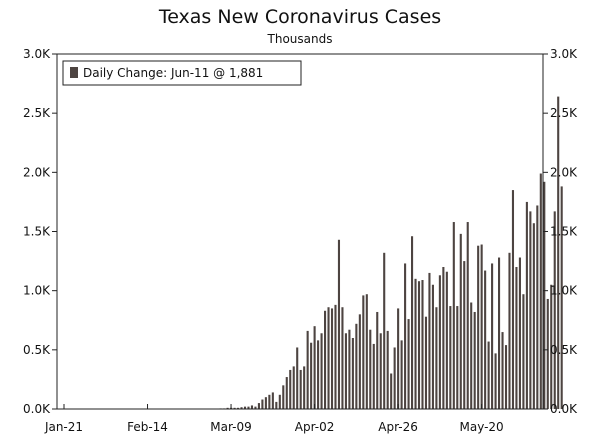  Describe the element at coordinates (147, 427) in the screenshot. I see `x-tick-label: Feb-14` at that location.